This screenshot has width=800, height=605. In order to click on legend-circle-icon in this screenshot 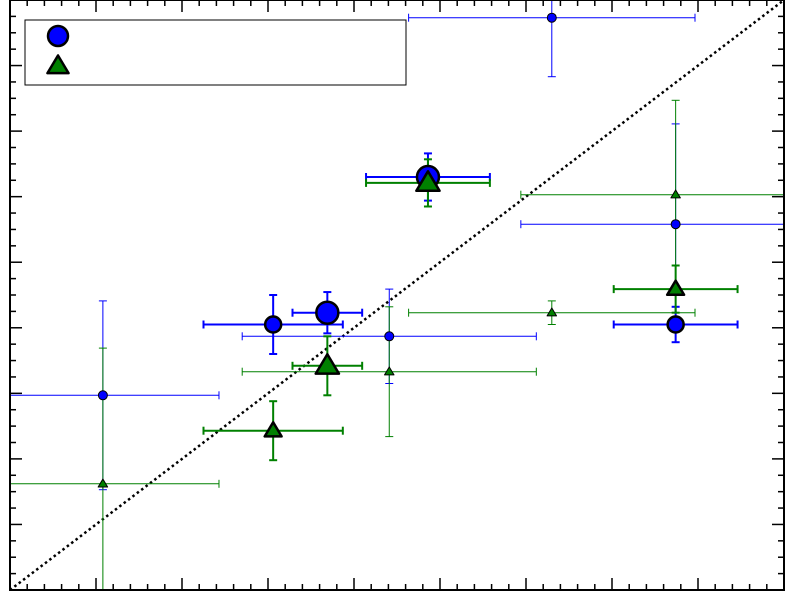, I will do `click(58, 36)`.